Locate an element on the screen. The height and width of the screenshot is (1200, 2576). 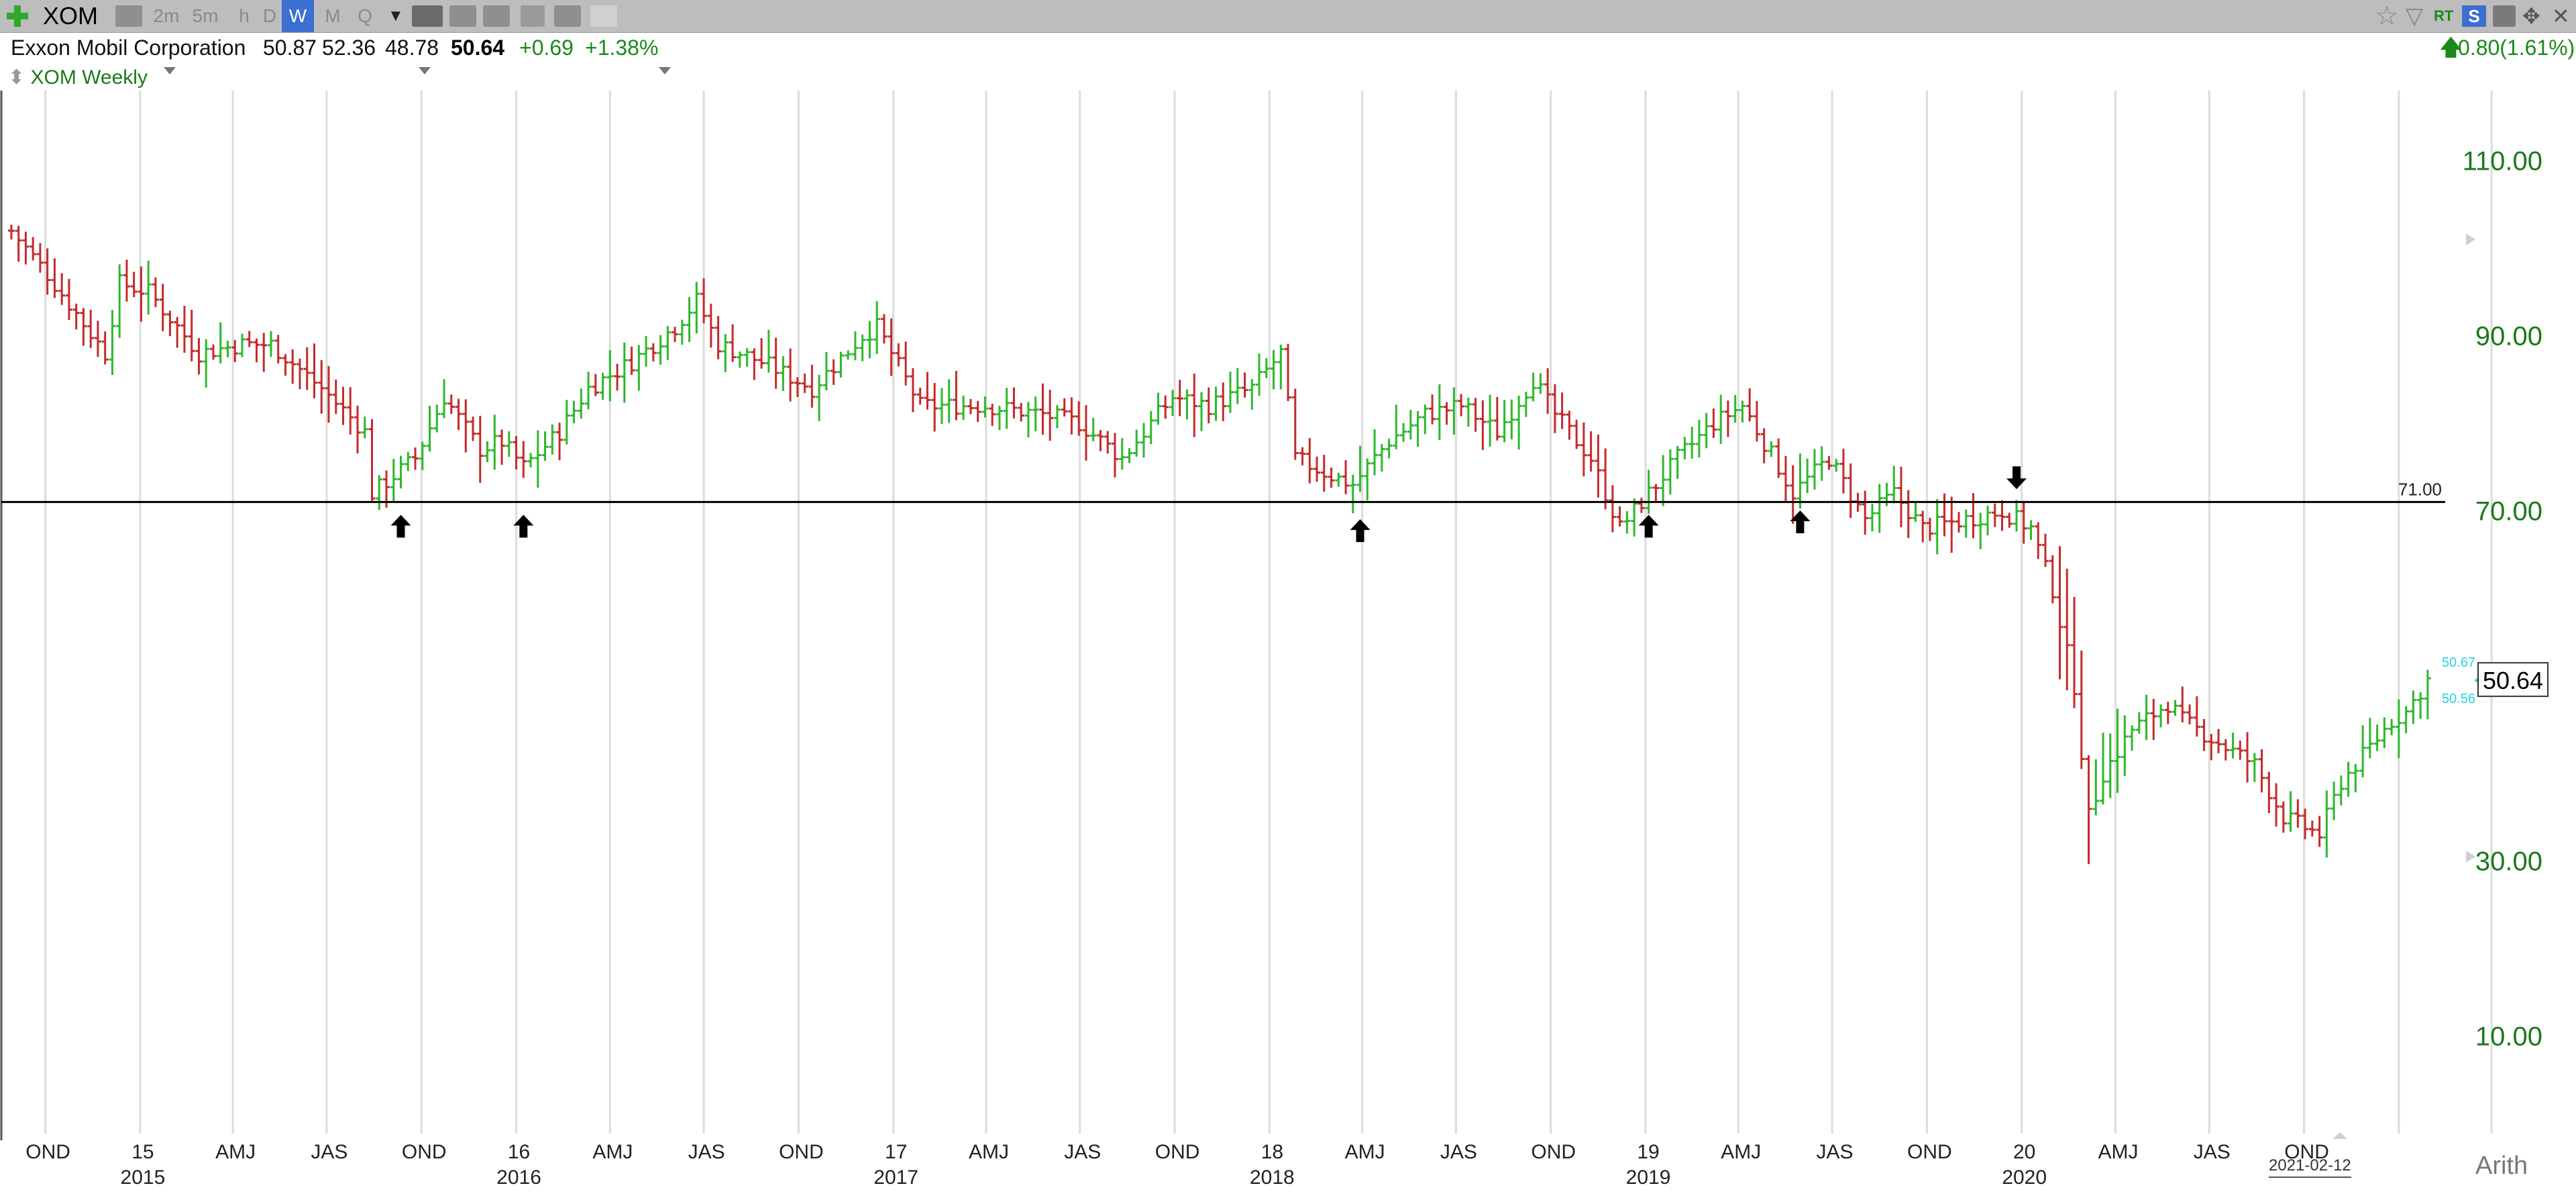
rt-icon: RT is located at coordinates (2444, 15).